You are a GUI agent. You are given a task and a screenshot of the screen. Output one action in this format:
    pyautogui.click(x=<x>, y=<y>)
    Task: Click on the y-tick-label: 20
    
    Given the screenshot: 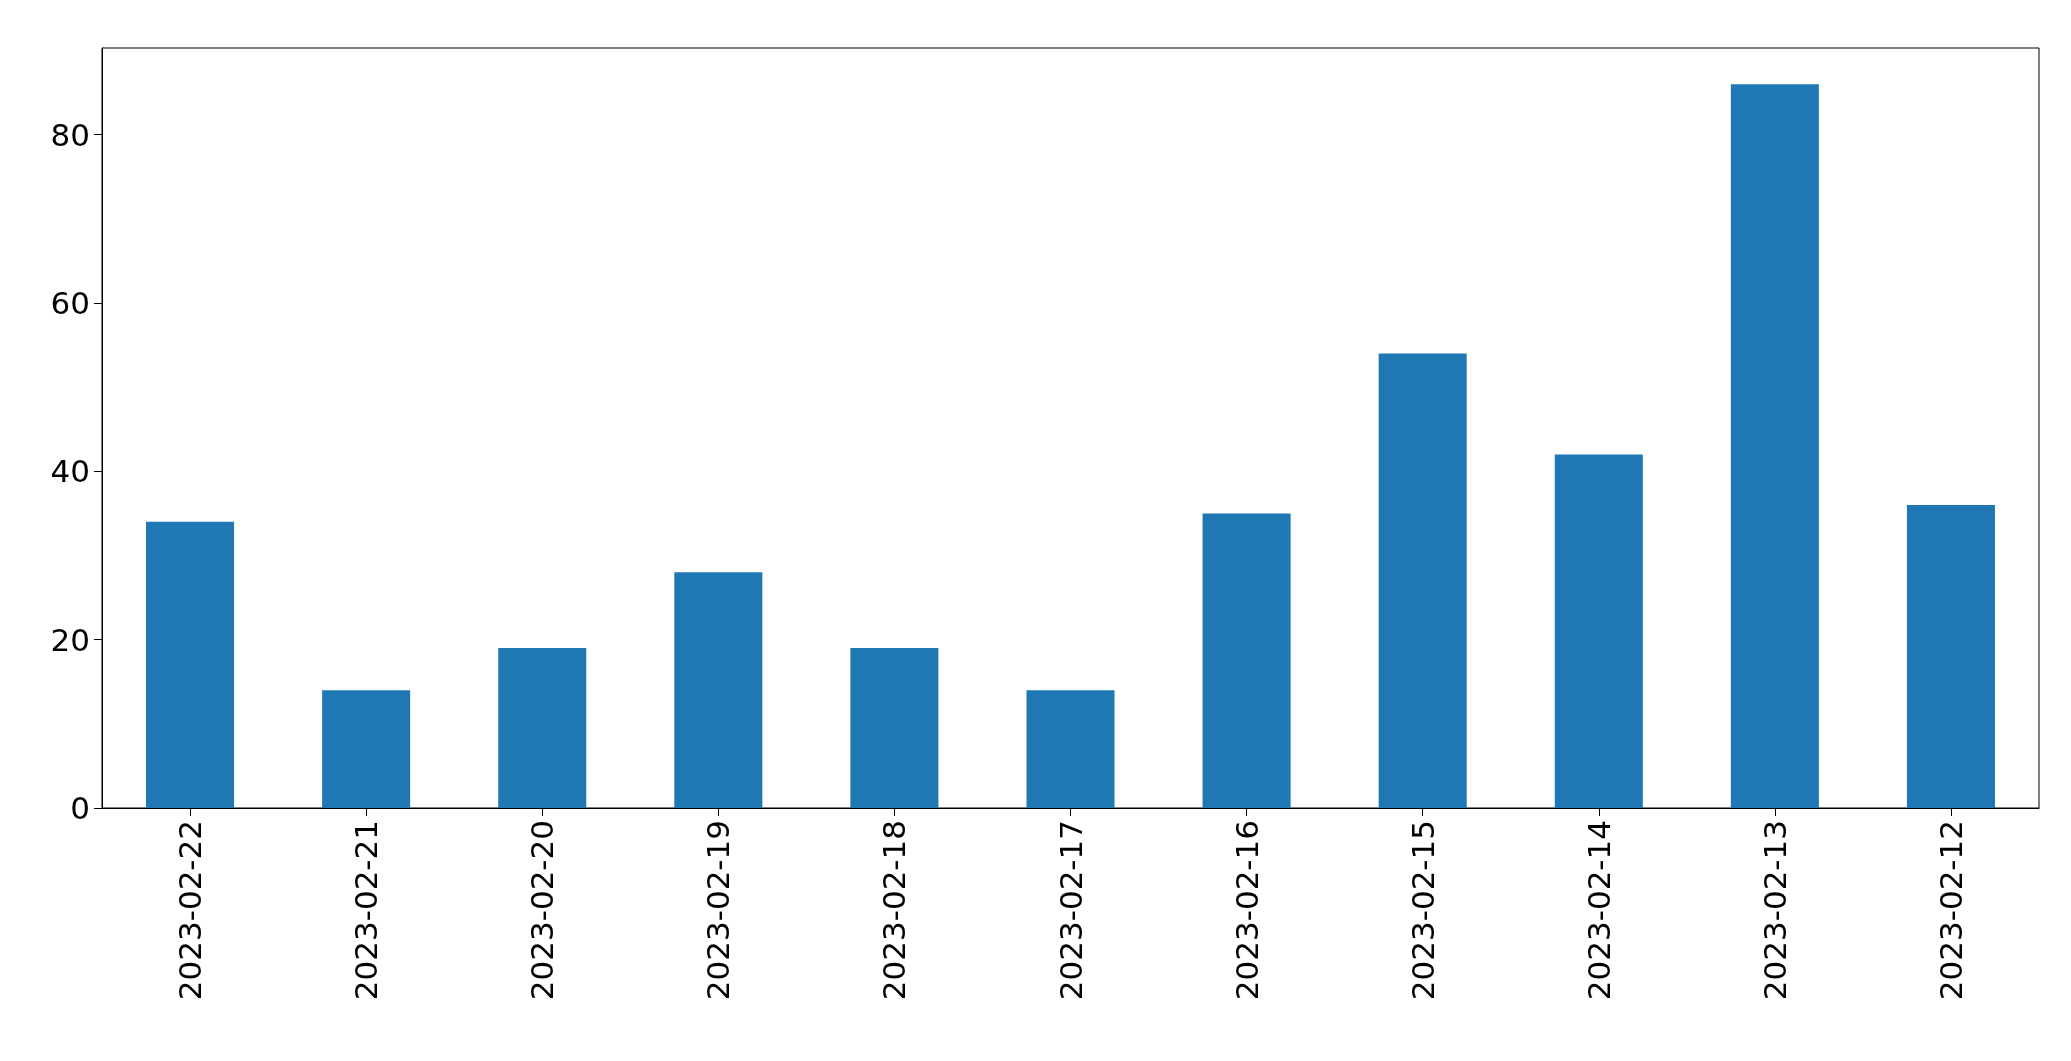 What is the action you would take?
    pyautogui.click(x=70, y=639)
    